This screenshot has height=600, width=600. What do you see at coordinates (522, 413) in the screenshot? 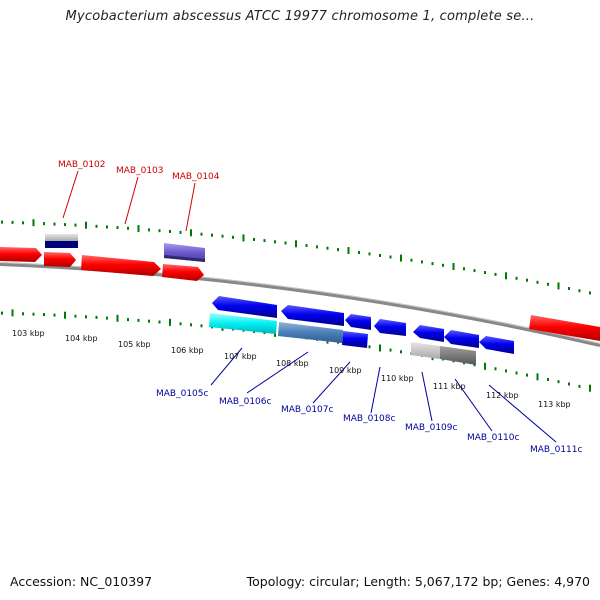
I see `leader-line-MAB_0111c` at bounding box center [522, 413].